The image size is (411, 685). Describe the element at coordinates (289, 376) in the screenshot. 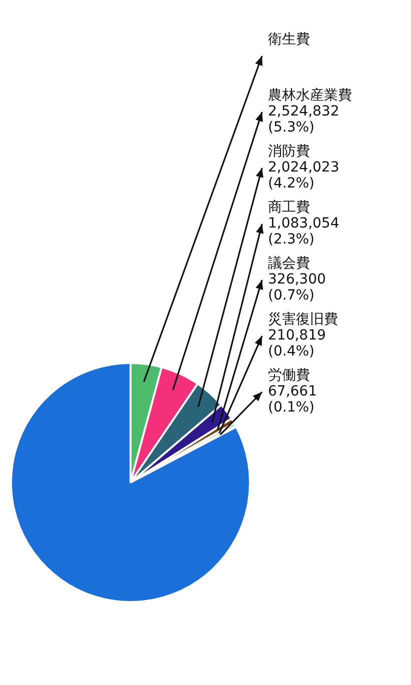

I see `slice-label: 労働費` at that location.